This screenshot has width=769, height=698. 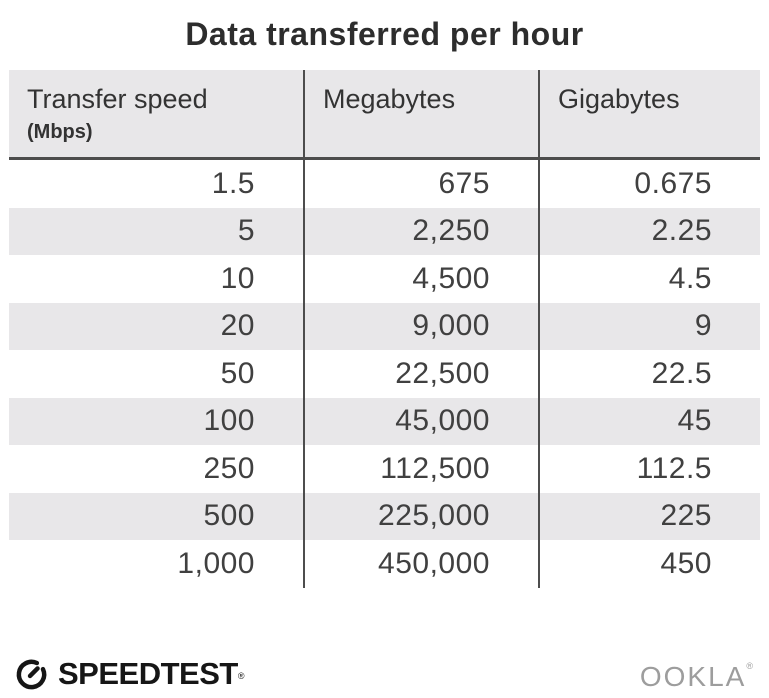 What do you see at coordinates (246, 231) in the screenshot?
I see `speed-cell: 5` at bounding box center [246, 231].